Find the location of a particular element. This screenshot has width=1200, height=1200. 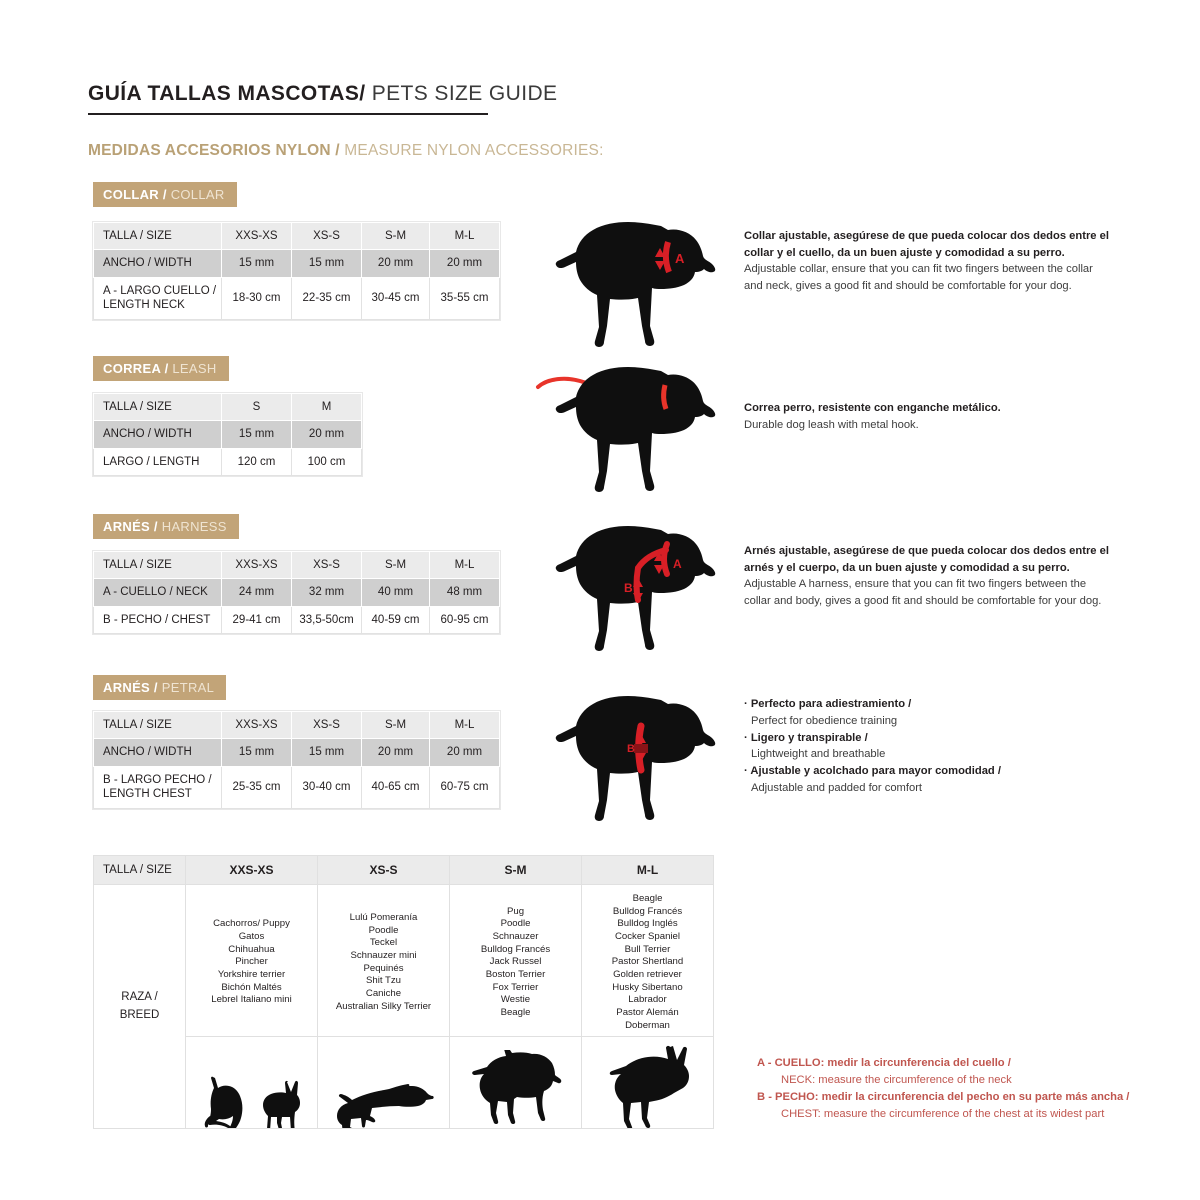

page-subtitle-en: MEASURE NYLON ACCESSORIES: is located at coordinates (471, 150).